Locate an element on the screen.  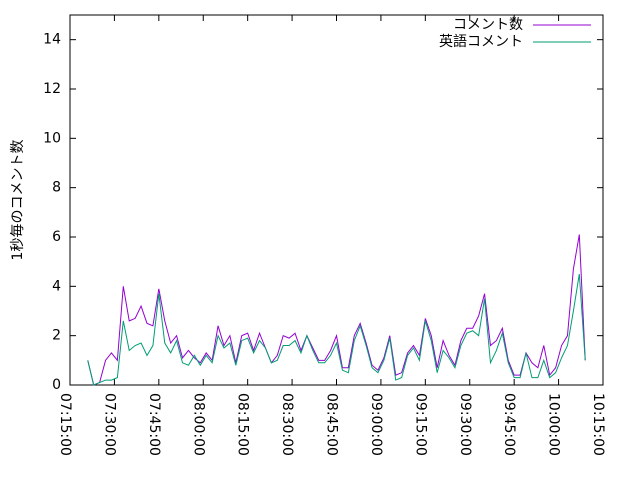
y-tick-label: 8 is located at coordinates (56, 188).